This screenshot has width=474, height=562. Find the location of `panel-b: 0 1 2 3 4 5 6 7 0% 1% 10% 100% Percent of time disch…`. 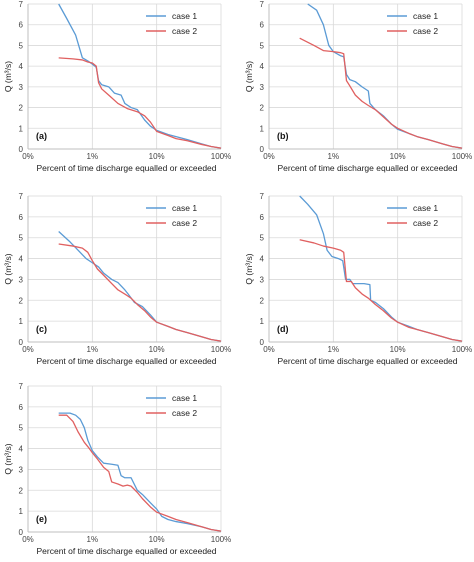

panel-b: 0 1 2 3 4 5 6 7 0% 1% 10% 100% Percent of time disch… is located at coordinates (358, 86).